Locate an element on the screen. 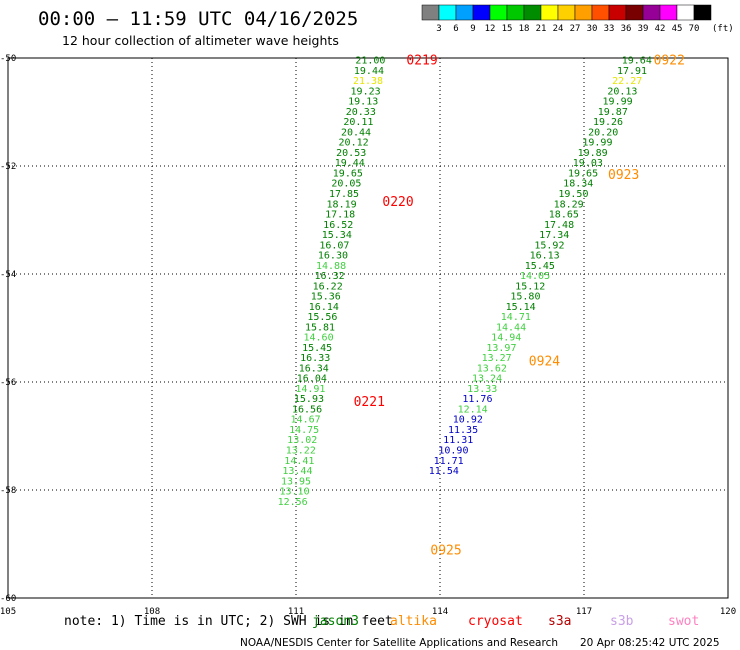 The height and width of the screenshot is (650, 740). swh-value-label: 19.65 is located at coordinates (583, 173).